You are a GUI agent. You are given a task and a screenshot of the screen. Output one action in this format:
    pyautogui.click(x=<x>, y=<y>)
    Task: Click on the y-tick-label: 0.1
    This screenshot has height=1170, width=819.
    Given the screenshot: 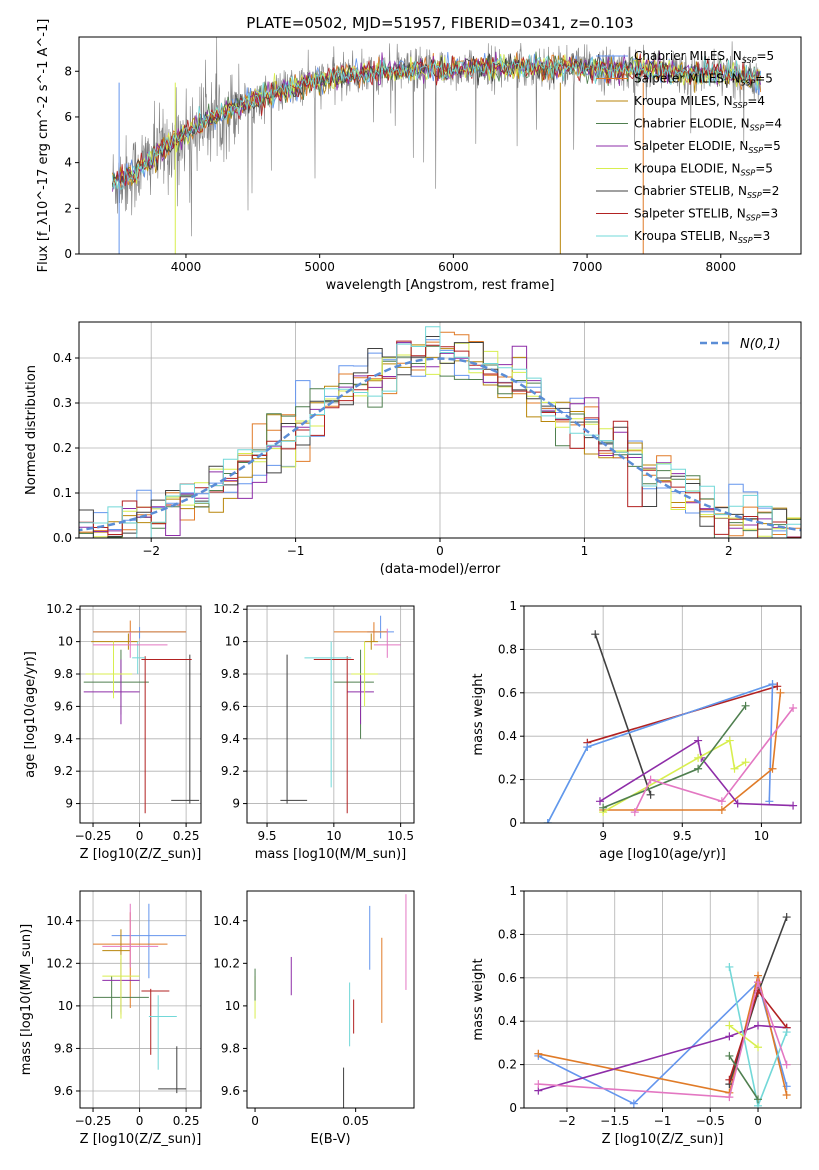 What is the action you would take?
    pyautogui.click(x=62, y=493)
    